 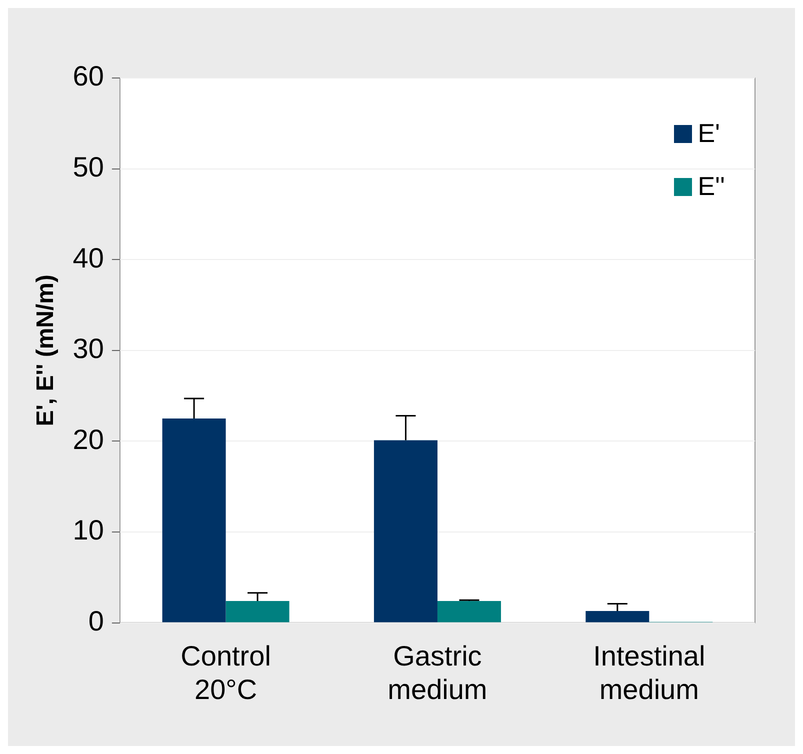 What do you see at coordinates (46, 350) in the screenshot?
I see `y-axis-title: E', E'' (mN/m)` at bounding box center [46, 350].